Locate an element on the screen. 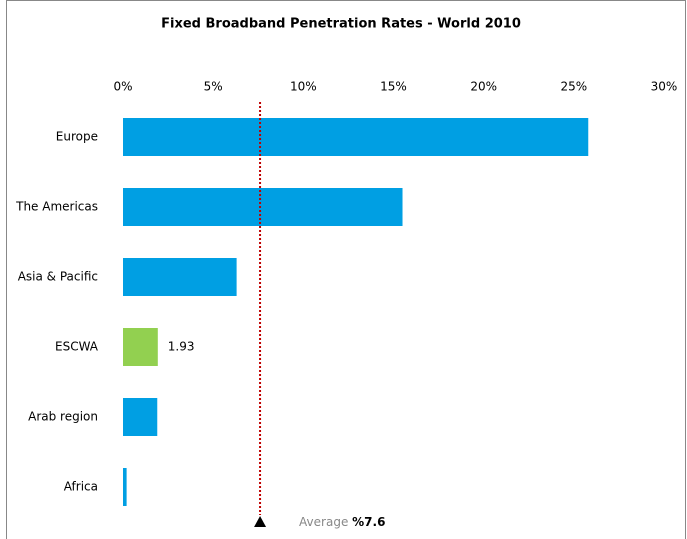 The image size is (687, 539). y-tick-label: Africa is located at coordinates (81, 487).